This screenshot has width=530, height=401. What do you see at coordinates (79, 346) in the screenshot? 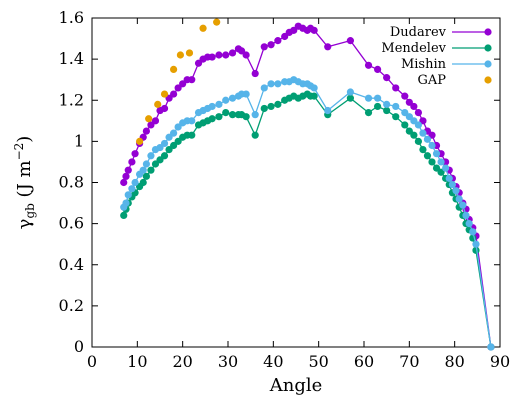
I see `y-tick-label: 0` at bounding box center [79, 346].